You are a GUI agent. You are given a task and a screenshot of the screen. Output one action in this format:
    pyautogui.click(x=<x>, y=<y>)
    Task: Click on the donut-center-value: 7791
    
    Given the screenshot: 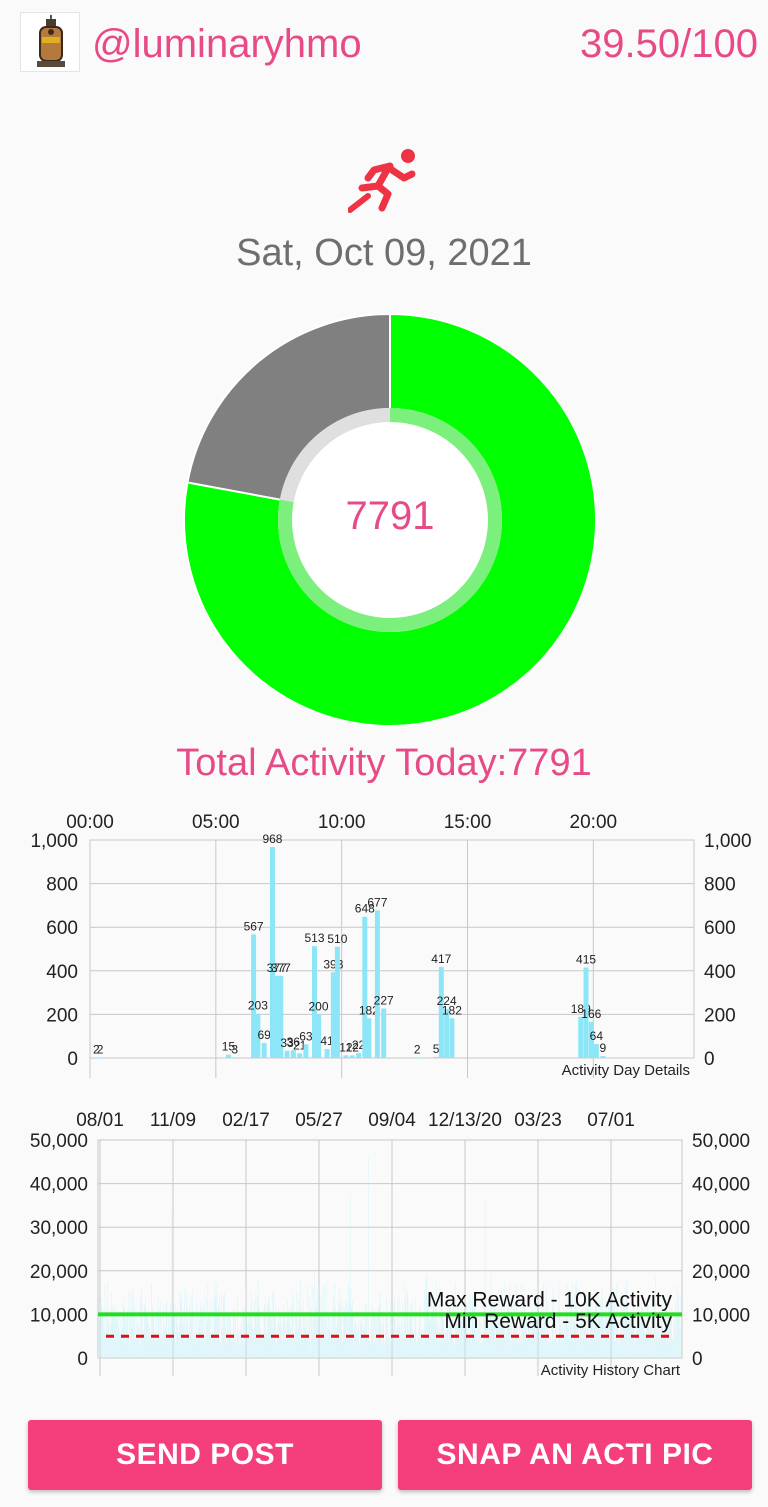 What is the action you would take?
    pyautogui.click(x=390, y=516)
    